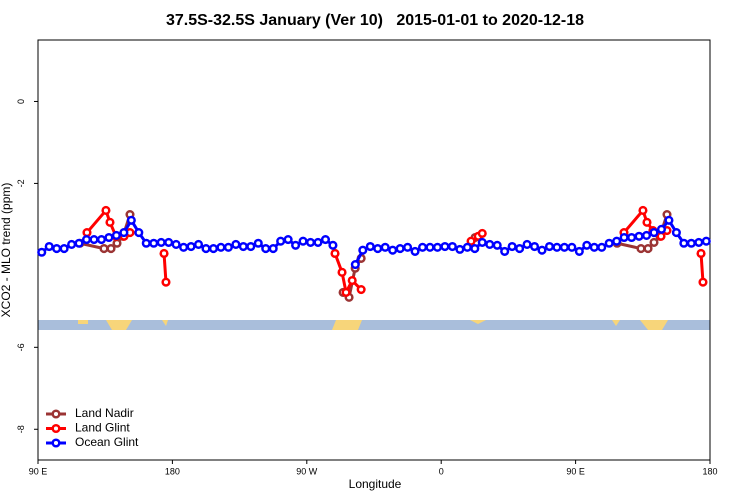  I want to click on y-tick-label: -8, so click(21, 429).